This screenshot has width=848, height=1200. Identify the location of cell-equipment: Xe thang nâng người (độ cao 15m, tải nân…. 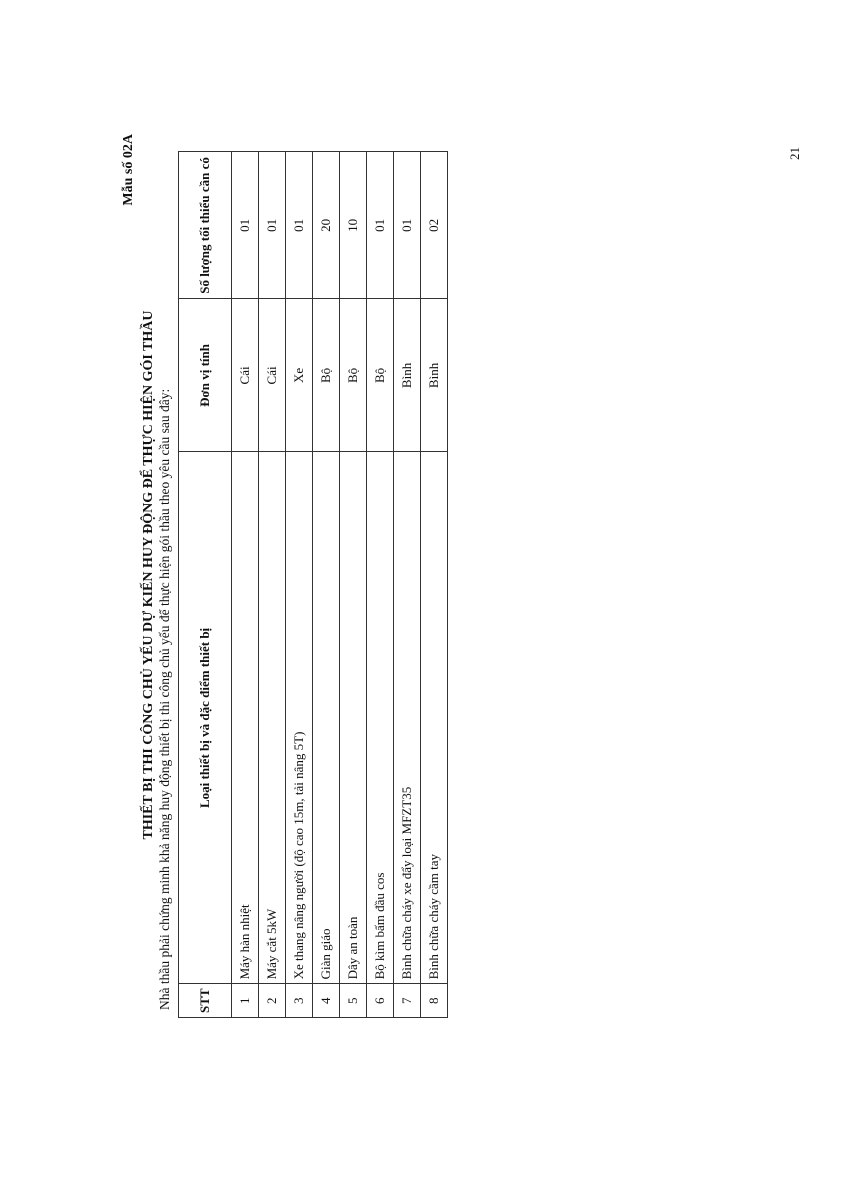
(299, 717).